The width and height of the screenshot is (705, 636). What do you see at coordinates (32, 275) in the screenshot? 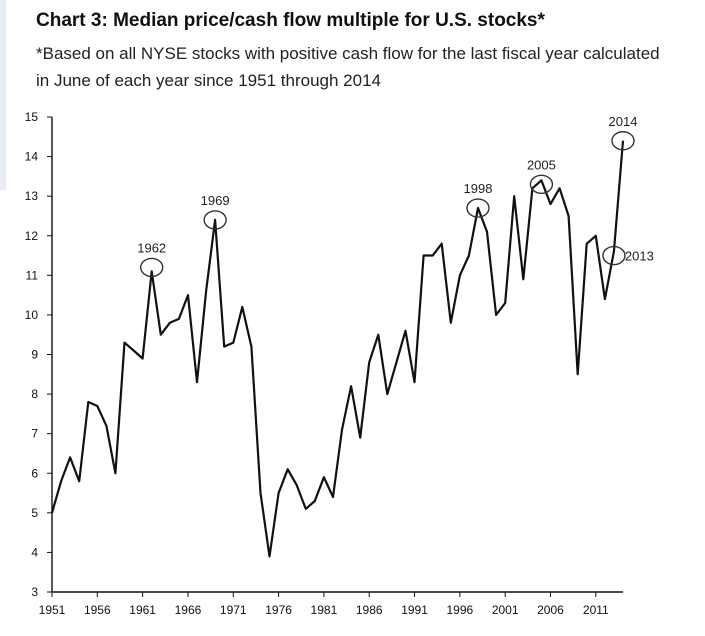
I see `y-tick-label: 11` at bounding box center [32, 275].